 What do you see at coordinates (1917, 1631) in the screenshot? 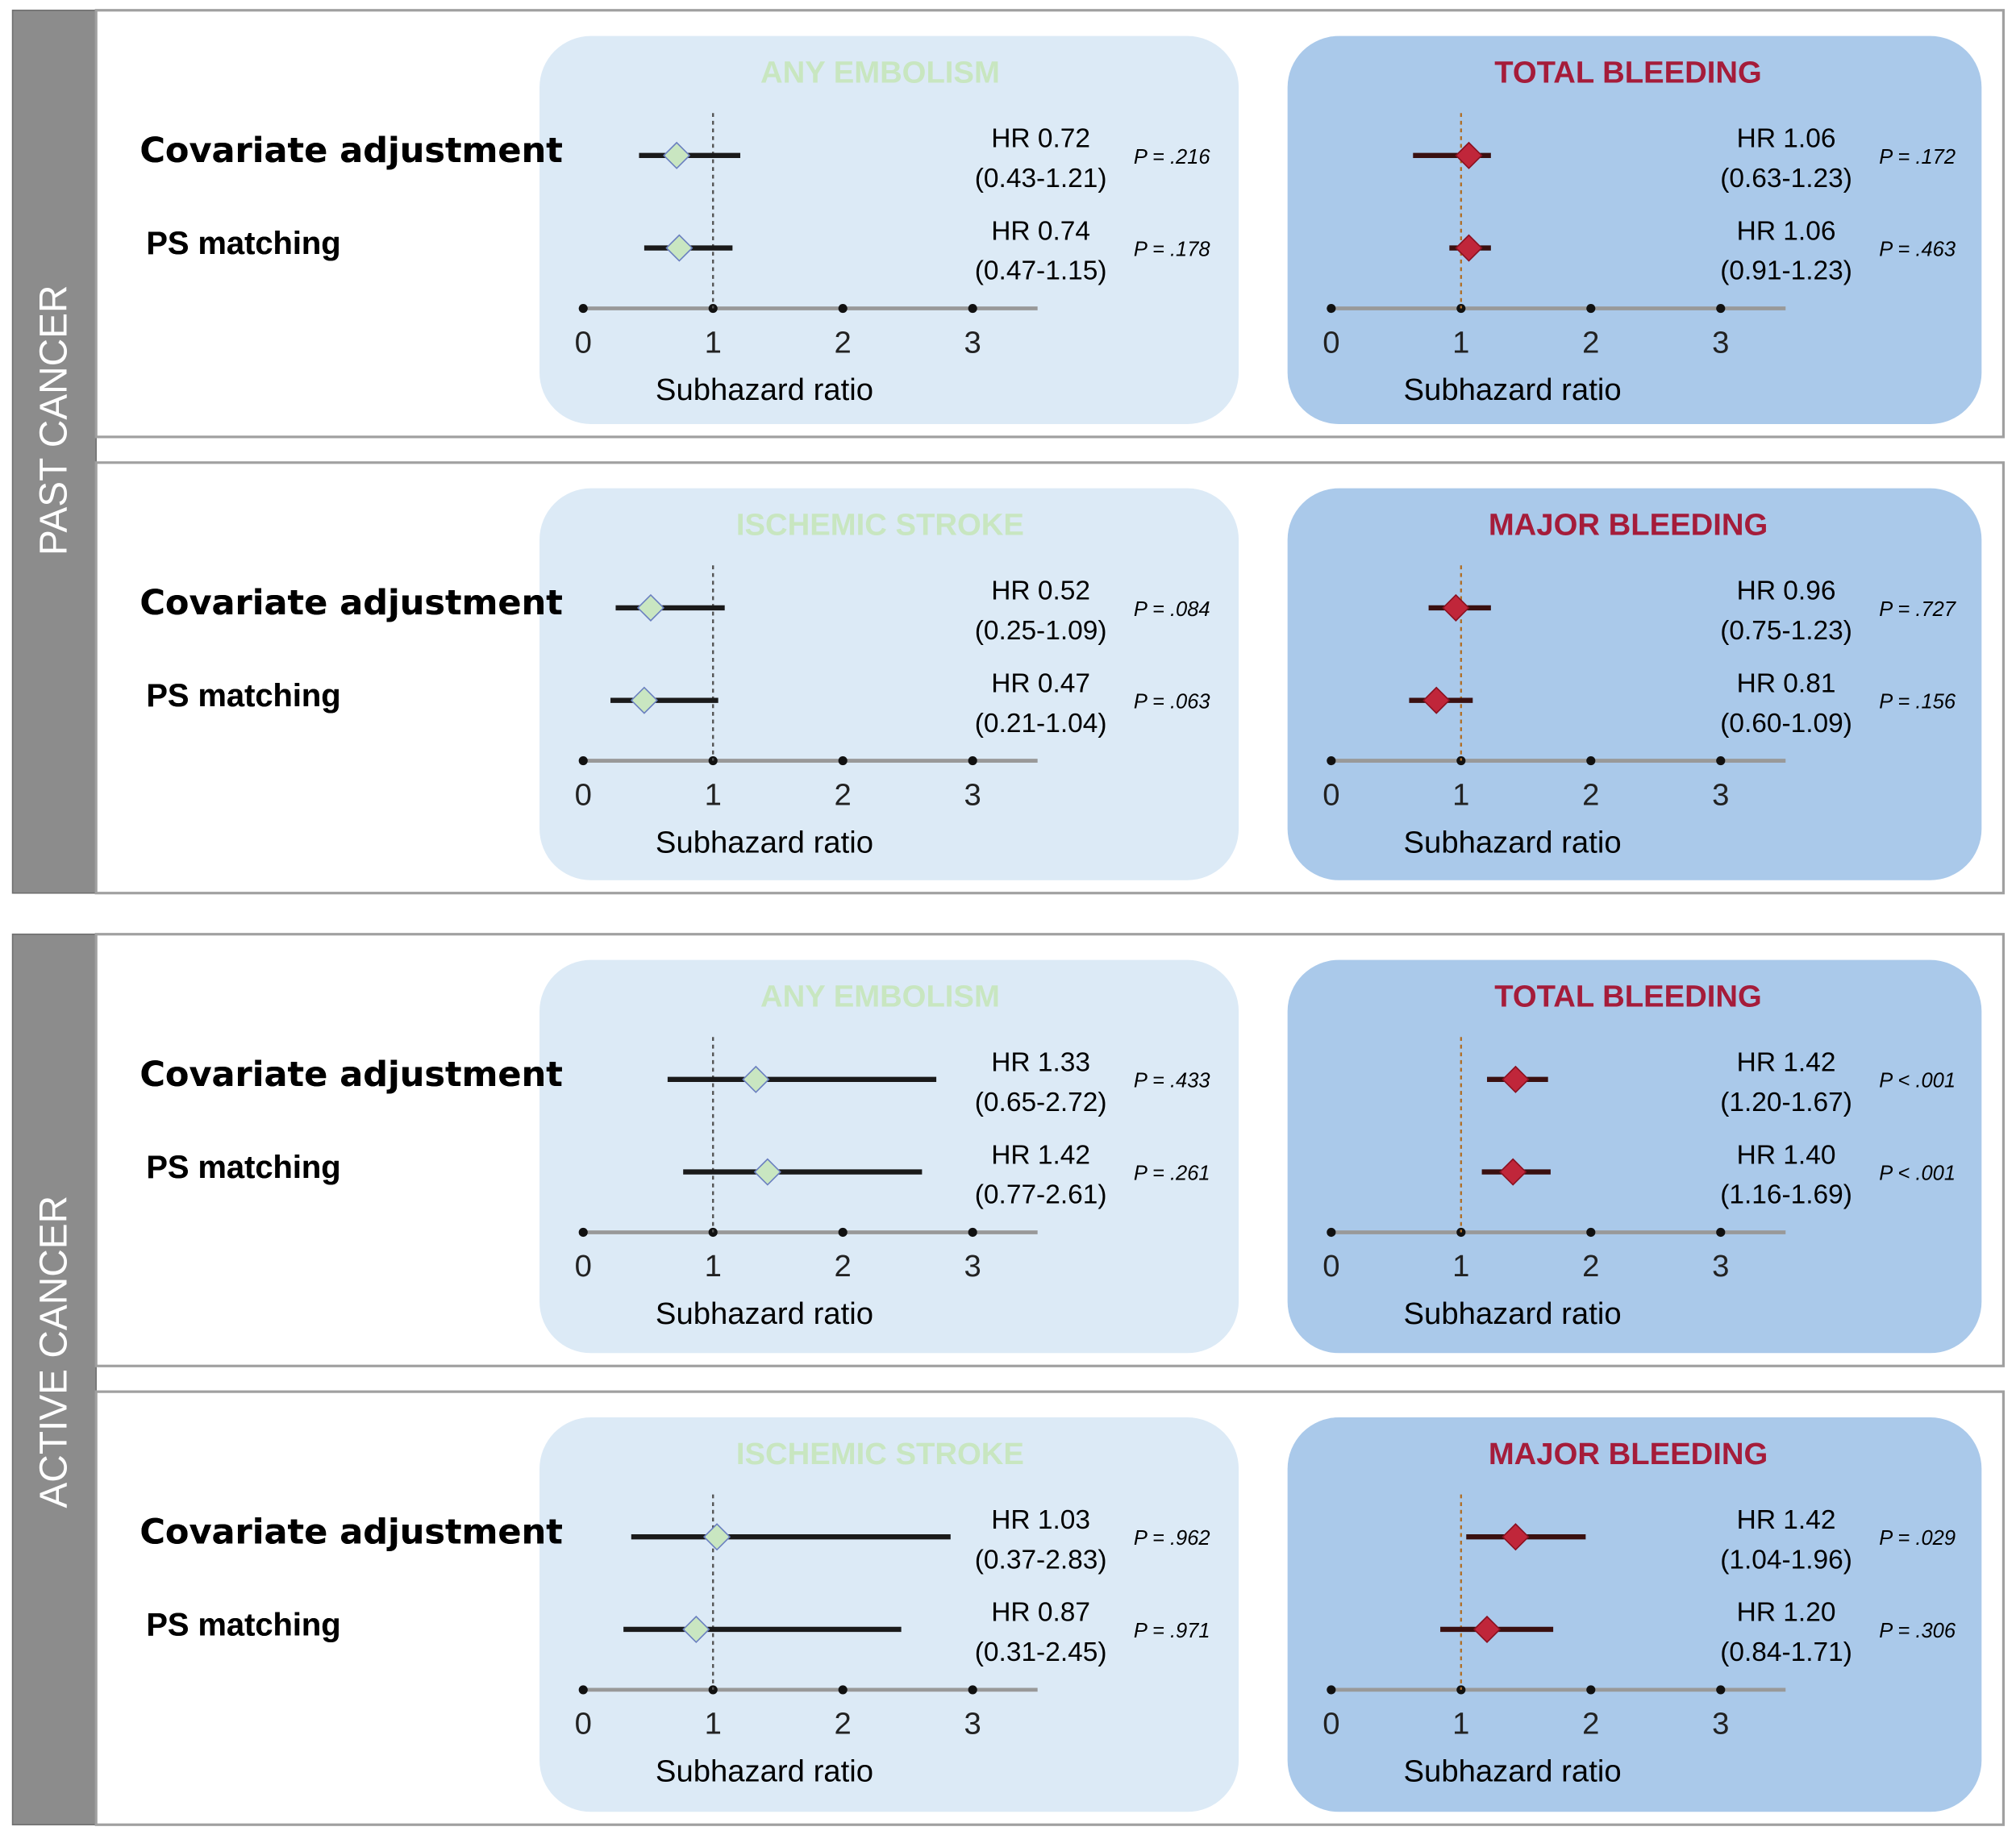
I see `p-label: P = .306` at bounding box center [1917, 1631].